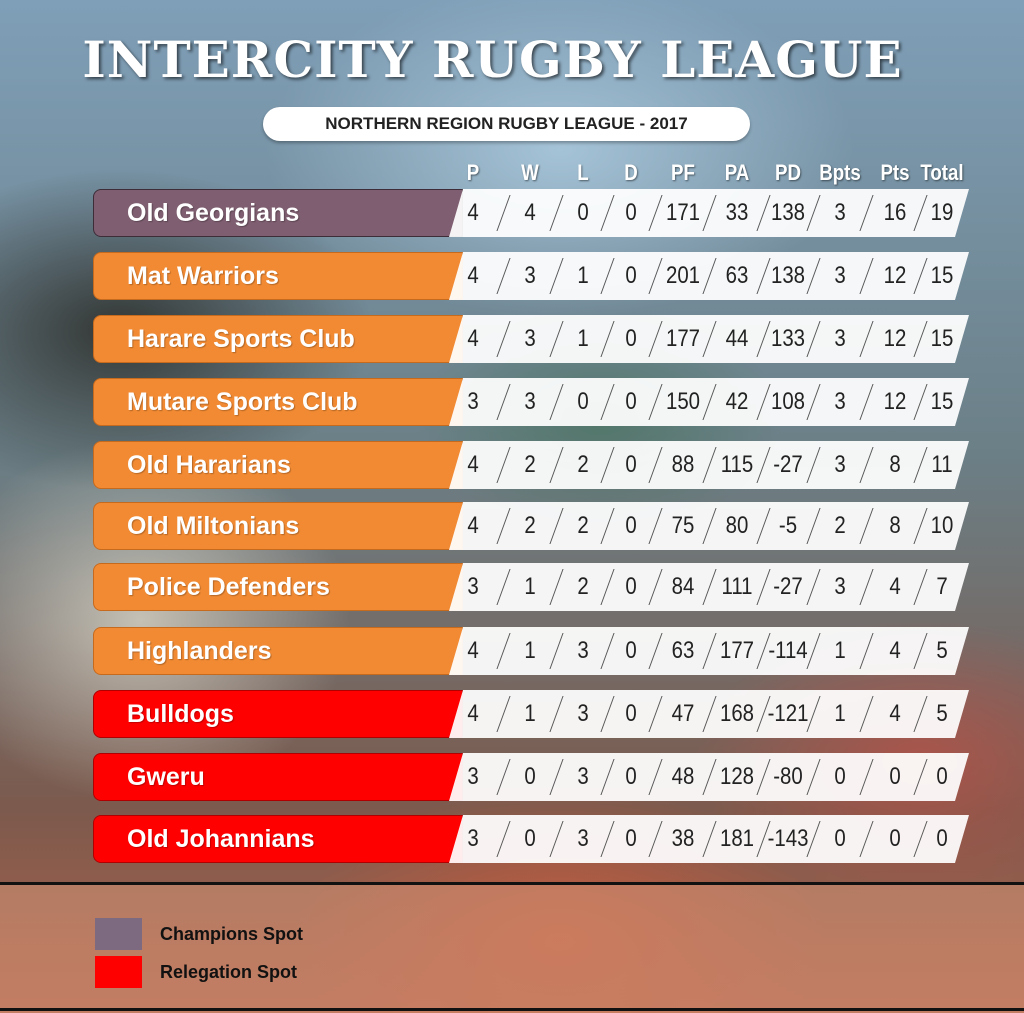 This screenshot has width=1024, height=1013. Describe the element at coordinates (530, 172) in the screenshot. I see `column-header-w: W` at that location.